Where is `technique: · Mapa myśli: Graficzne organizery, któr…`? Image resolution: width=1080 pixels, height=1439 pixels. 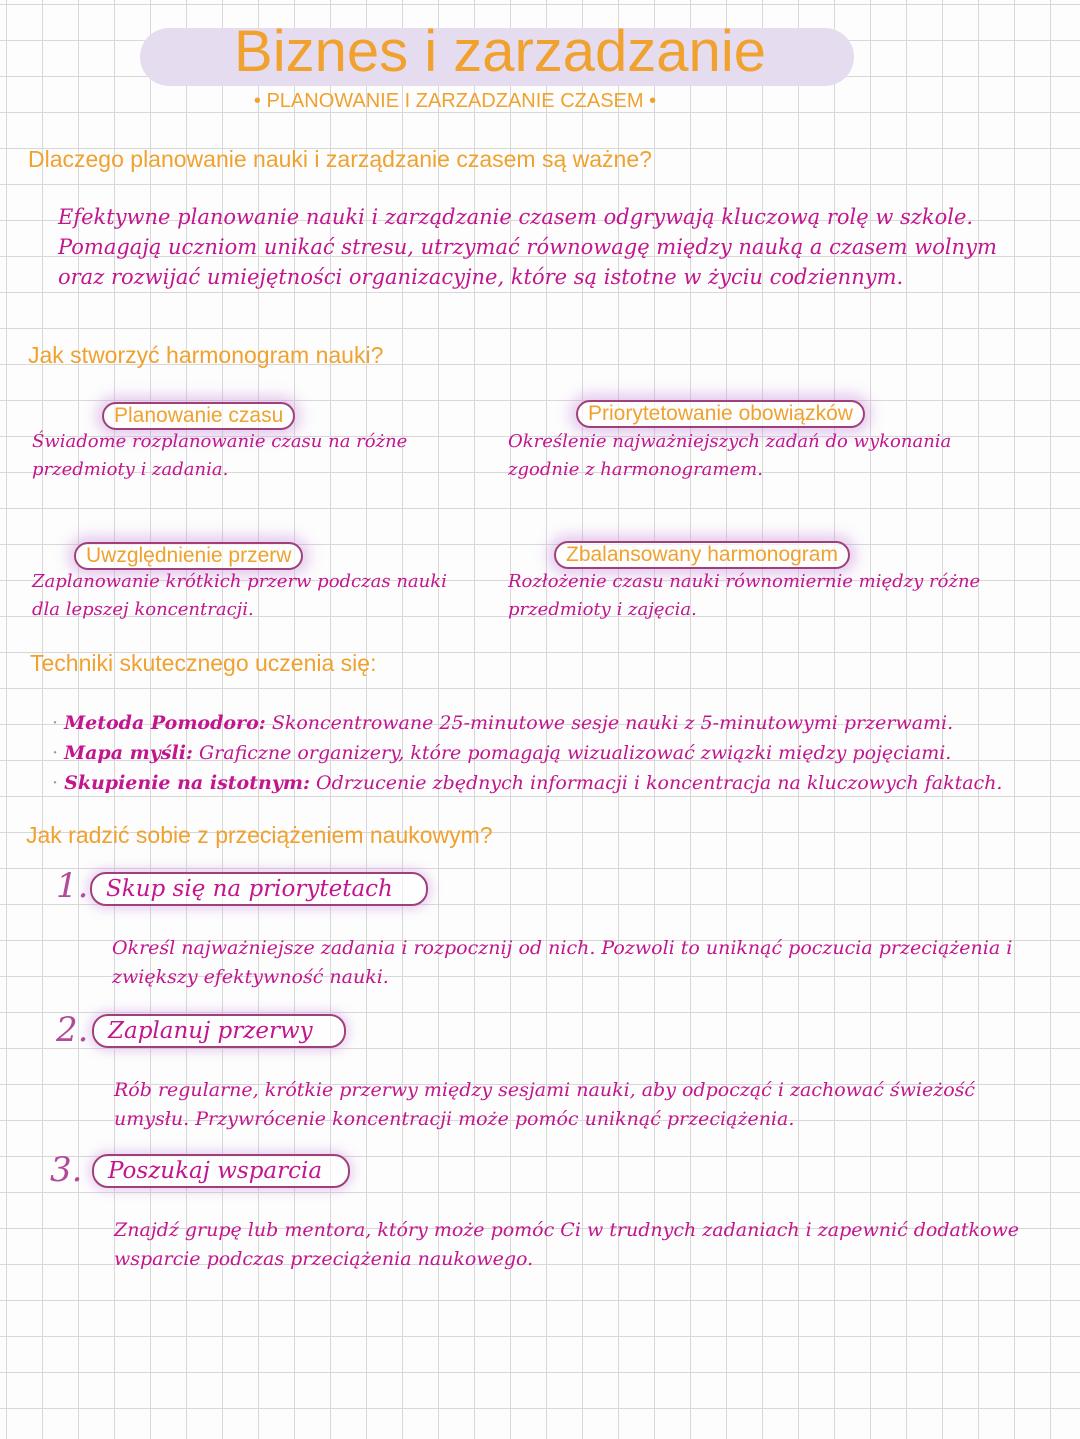
technique: · Mapa myśli: Graficzne organizery, któr… is located at coordinates (502, 753).